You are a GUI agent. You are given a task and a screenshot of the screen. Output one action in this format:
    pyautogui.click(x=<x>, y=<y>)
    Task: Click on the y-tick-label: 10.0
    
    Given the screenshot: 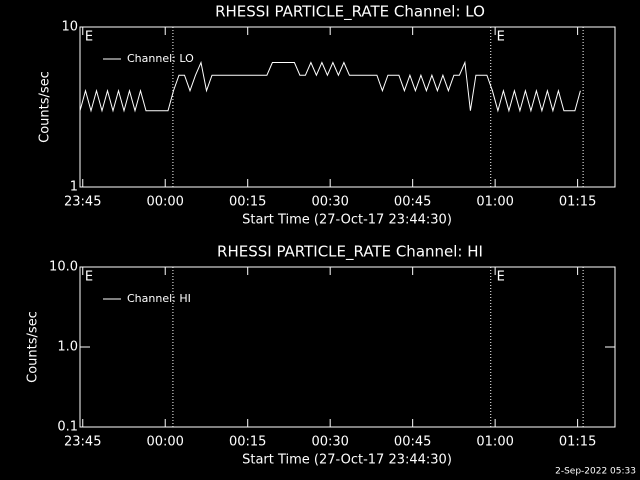 What is the action you would take?
    pyautogui.click(x=63, y=267)
    